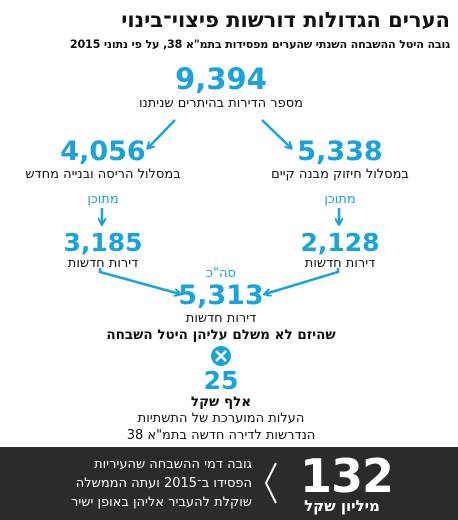 This screenshot has width=458, height=520. I want to click on sum-label: דירות חדשות, so click(221, 318).